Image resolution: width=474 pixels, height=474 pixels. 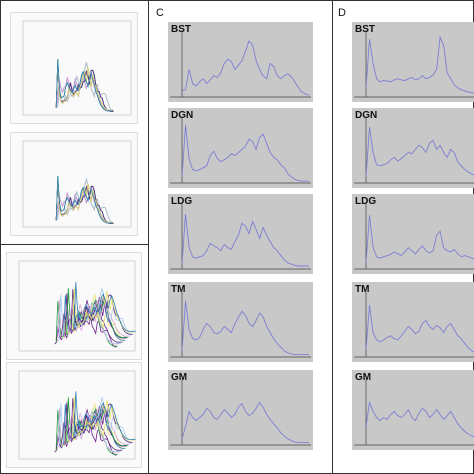 I want to click on spectrum-panel-bst-d: BST, so click(x=413, y=62).